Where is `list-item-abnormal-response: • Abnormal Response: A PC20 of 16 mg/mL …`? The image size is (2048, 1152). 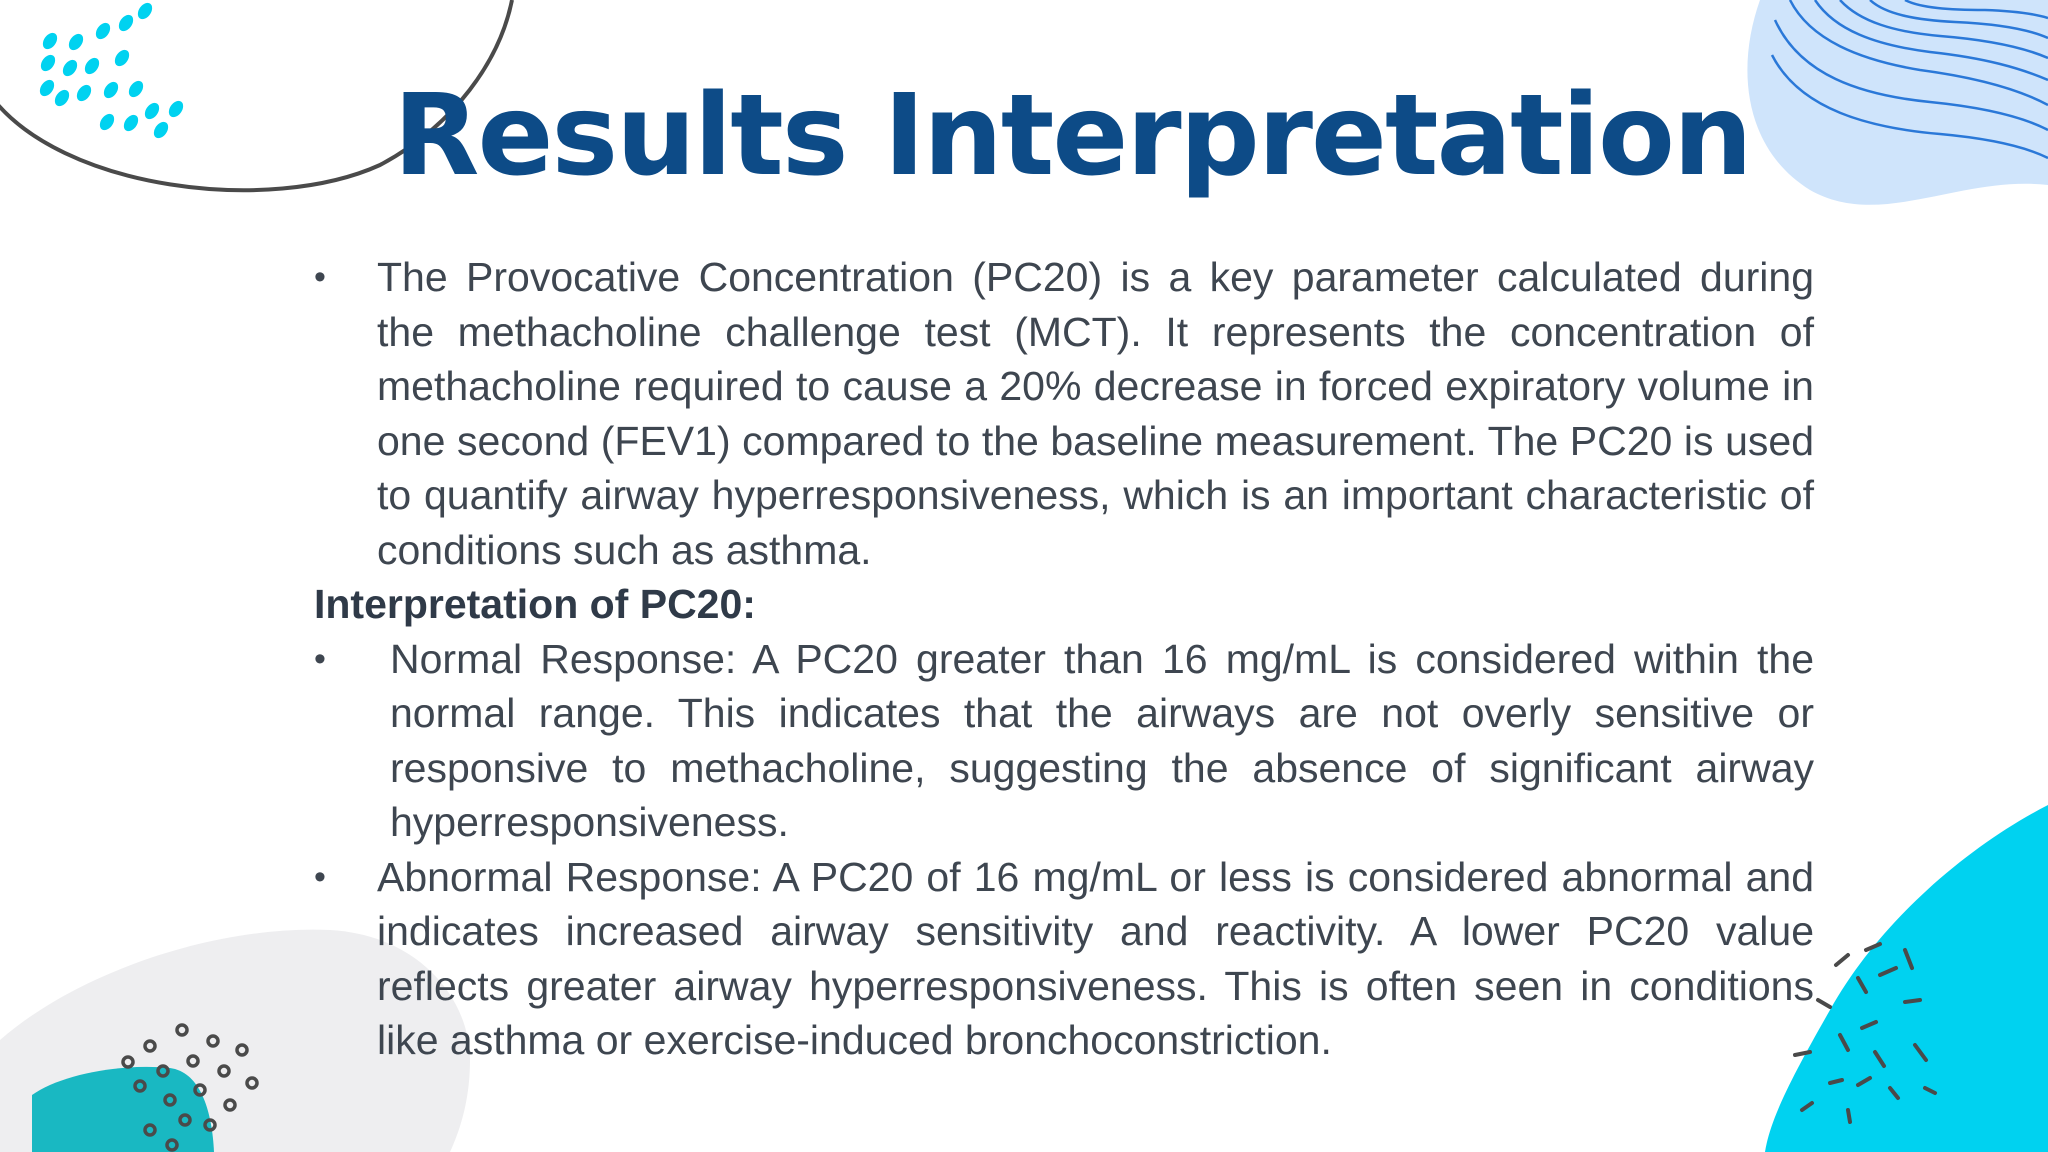
list-item-abnormal-response: • Abnormal Response: A PC20 of 16 mg/mL … is located at coordinates (1064, 959).